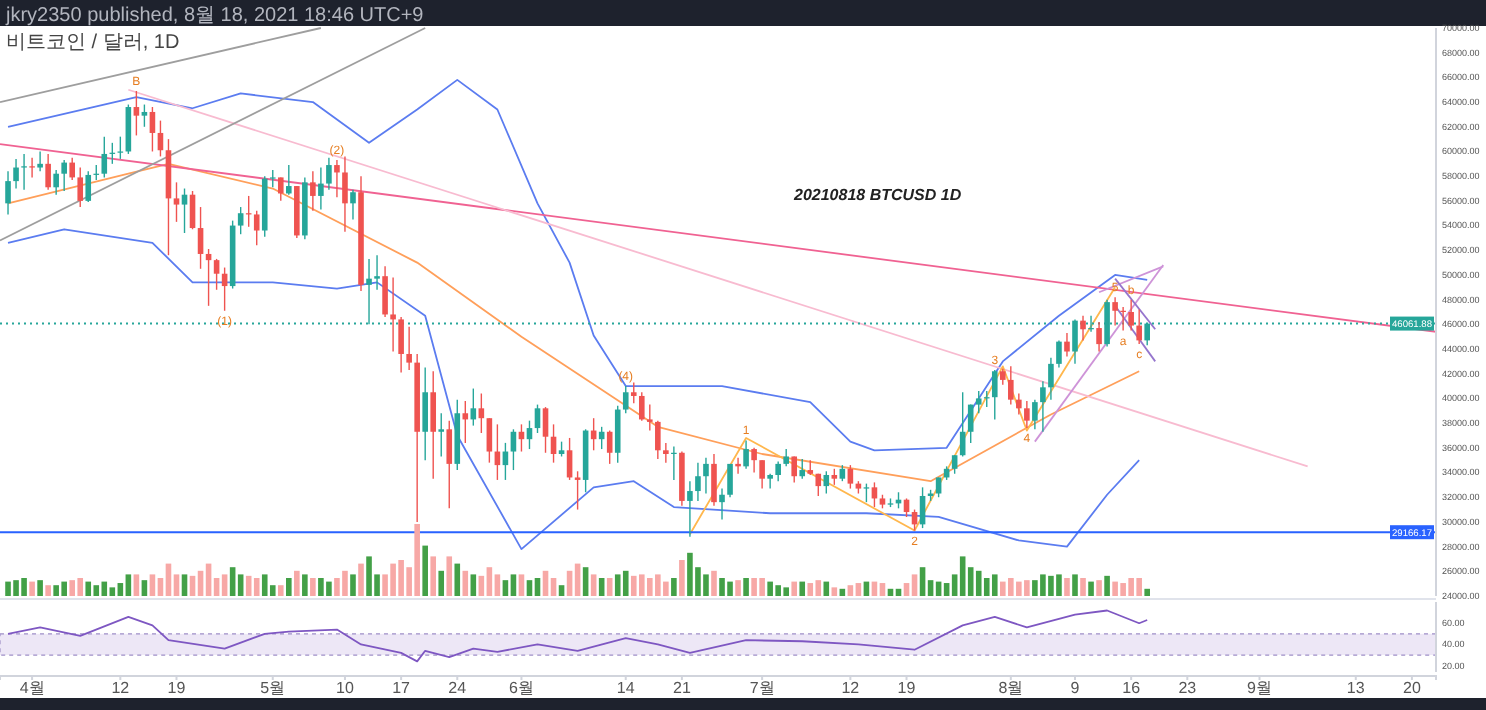  Describe the element at coordinates (1075, 688) in the screenshot. I see `x-tick-label: 9` at that location.